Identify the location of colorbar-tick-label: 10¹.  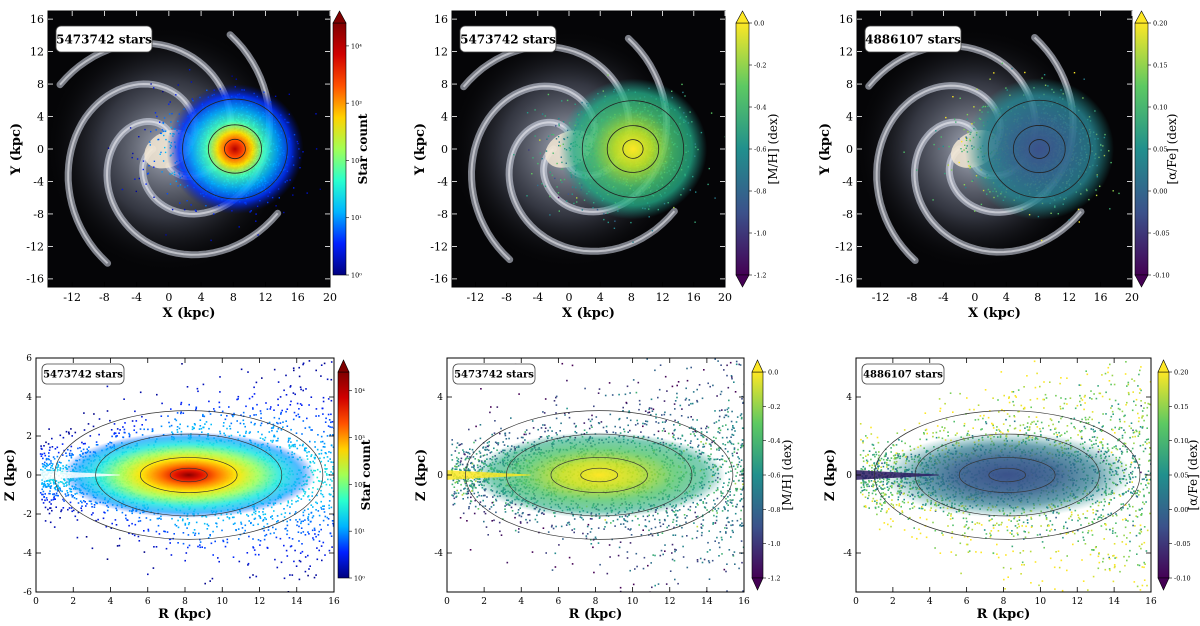
(356, 218).